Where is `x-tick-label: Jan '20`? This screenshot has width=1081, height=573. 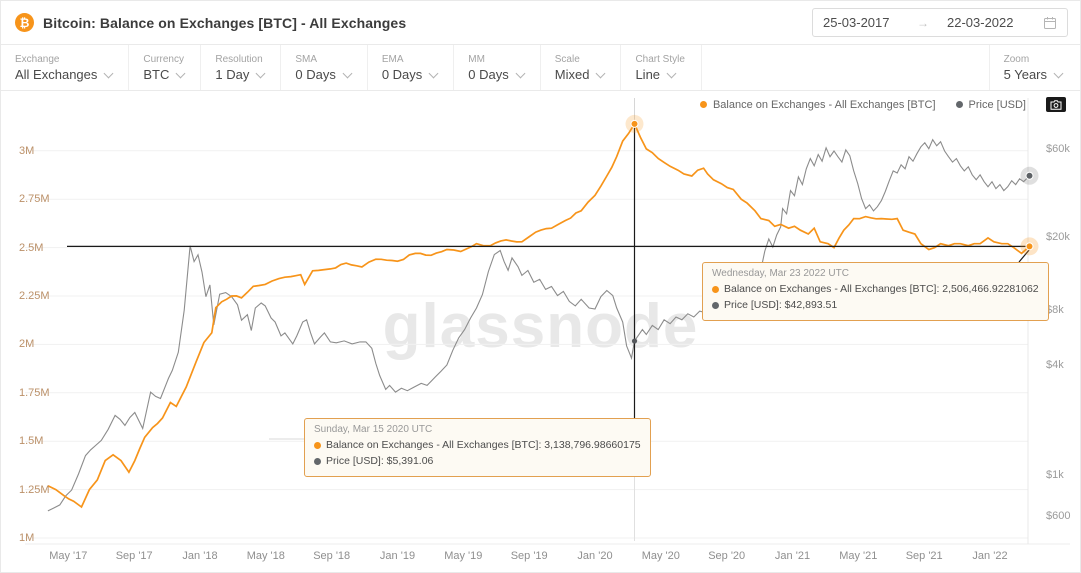
x-tick-label: Jan '20 is located at coordinates (595, 556).